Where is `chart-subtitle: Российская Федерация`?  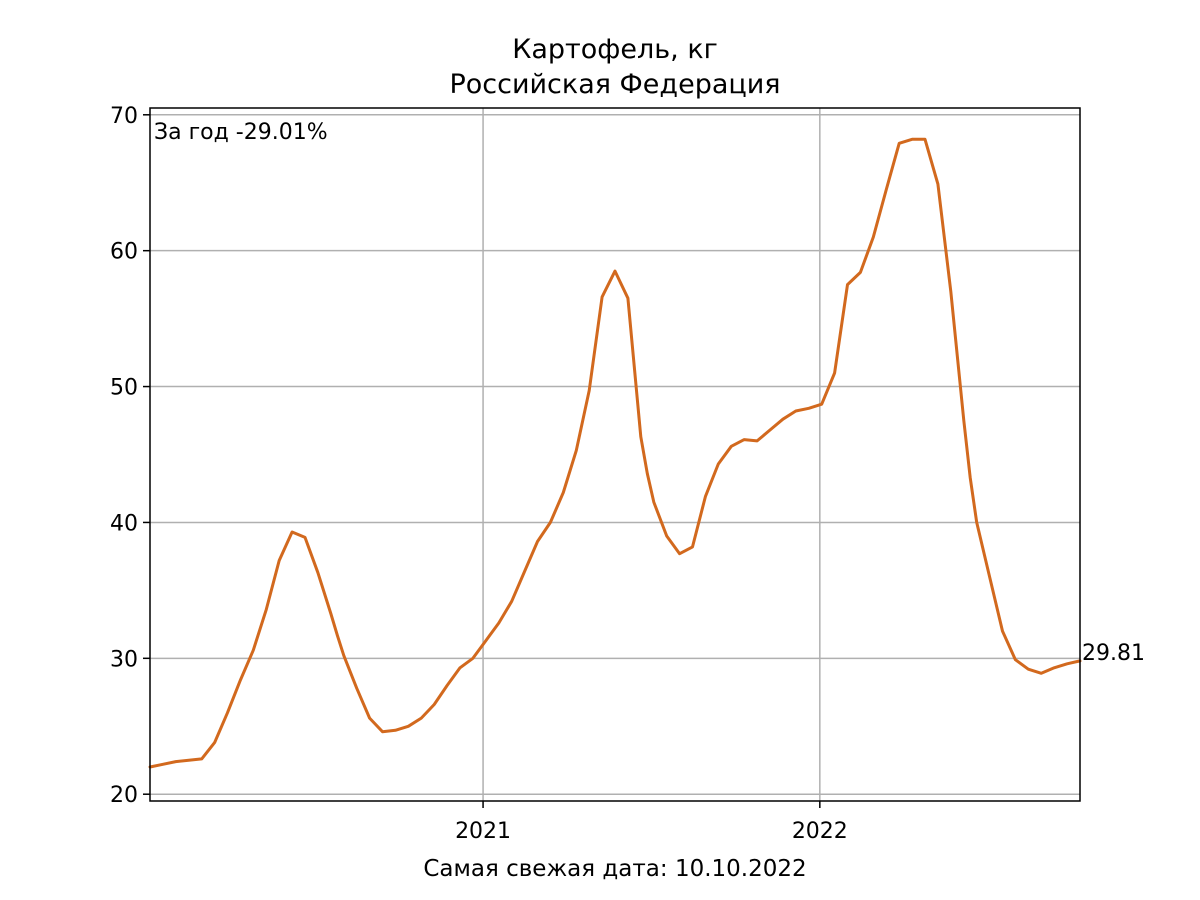
chart-subtitle: Российская Федерация is located at coordinates (614, 84).